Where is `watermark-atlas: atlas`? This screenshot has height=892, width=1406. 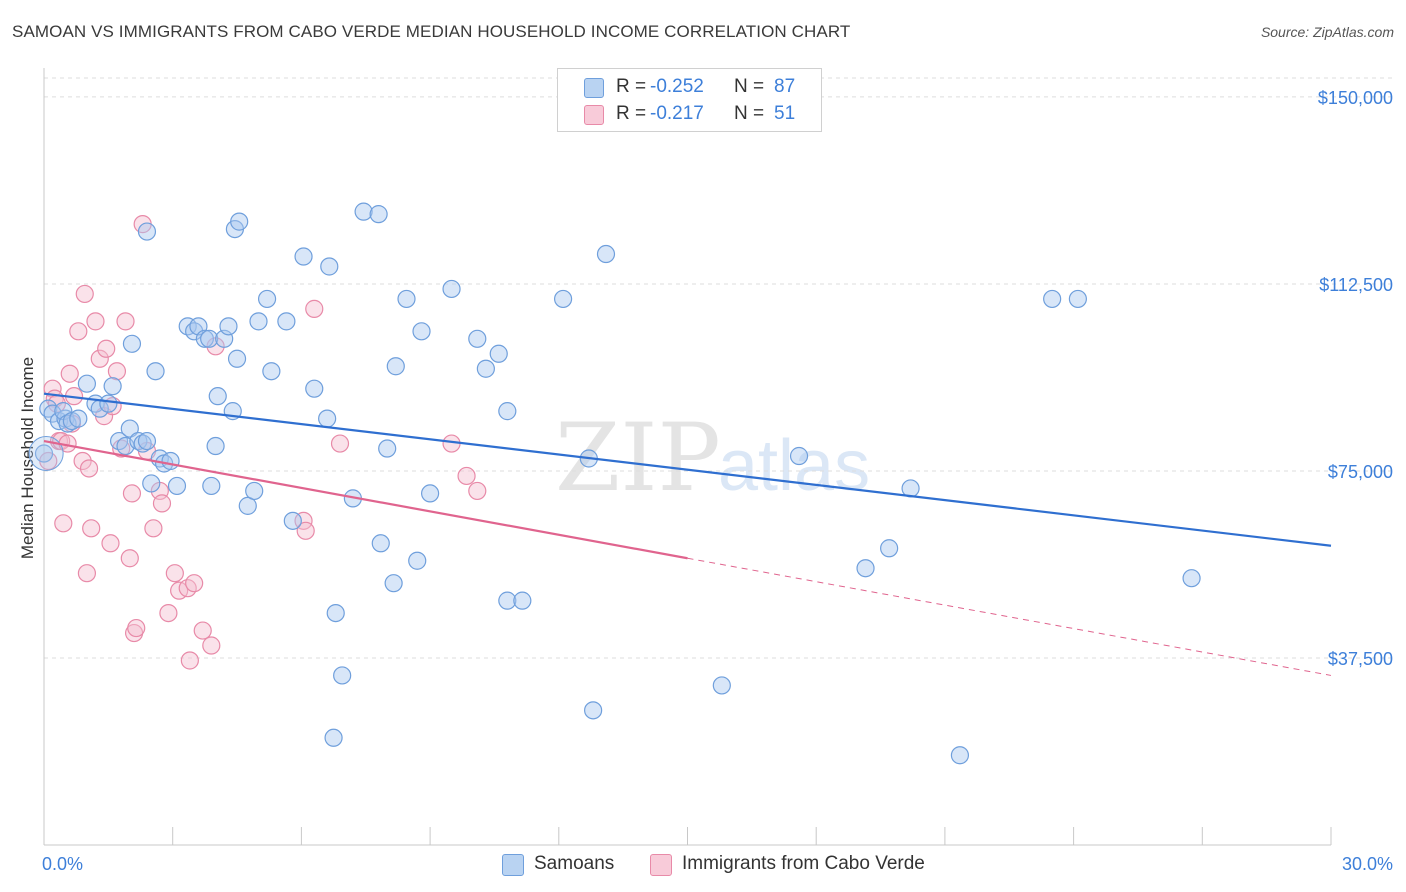
watermark-atlas: atlas is located at coordinates (794, 466).